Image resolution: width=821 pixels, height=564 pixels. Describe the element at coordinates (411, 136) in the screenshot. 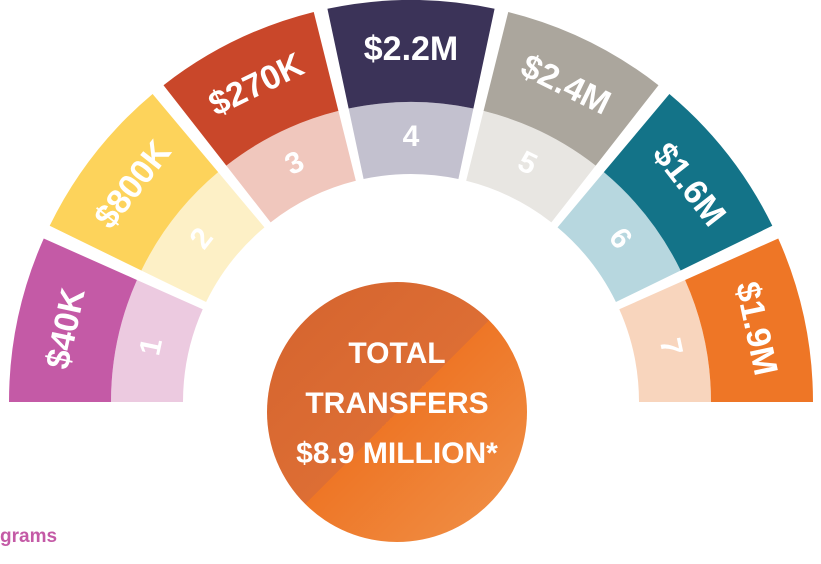

I see `segment-number: 4` at that location.